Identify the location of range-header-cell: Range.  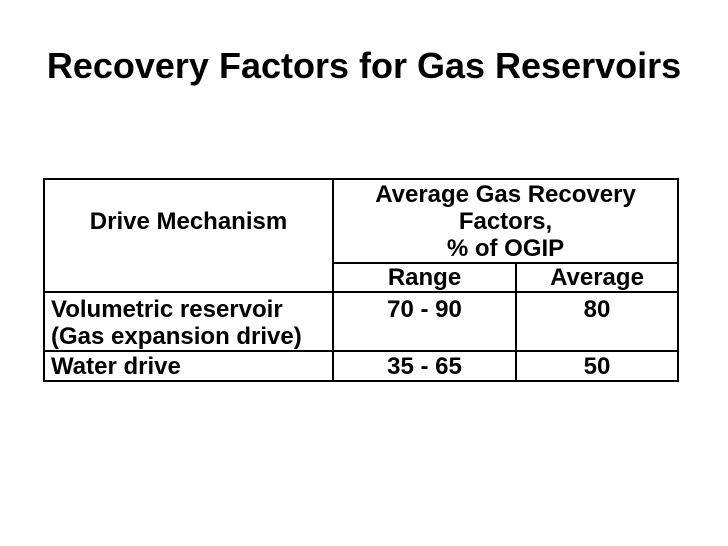
(424, 277).